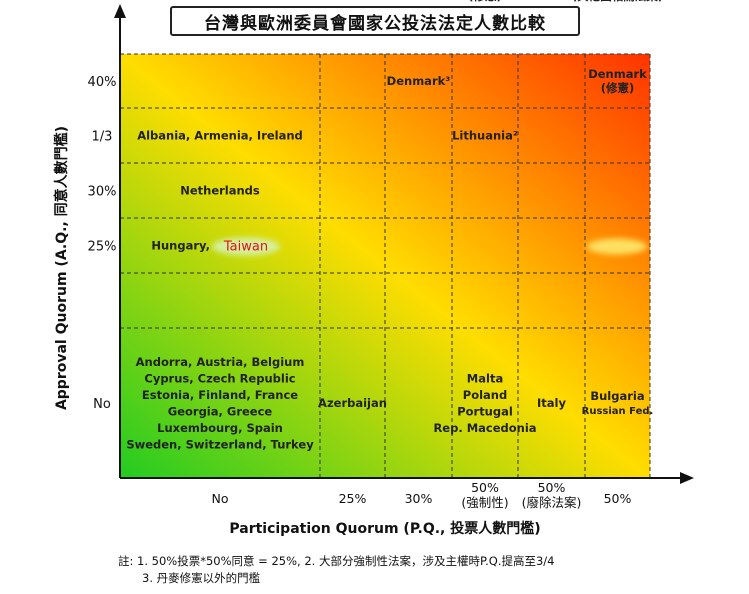 This screenshot has width=749, height=594. I want to click on x-tick-label: 25%, so click(353, 498).